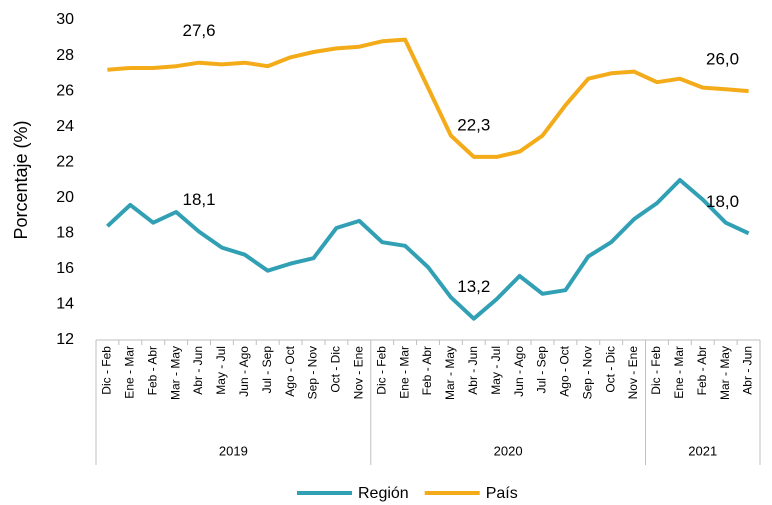 The width and height of the screenshot is (772, 505). I want to click on data-label: 13,2, so click(473, 286).